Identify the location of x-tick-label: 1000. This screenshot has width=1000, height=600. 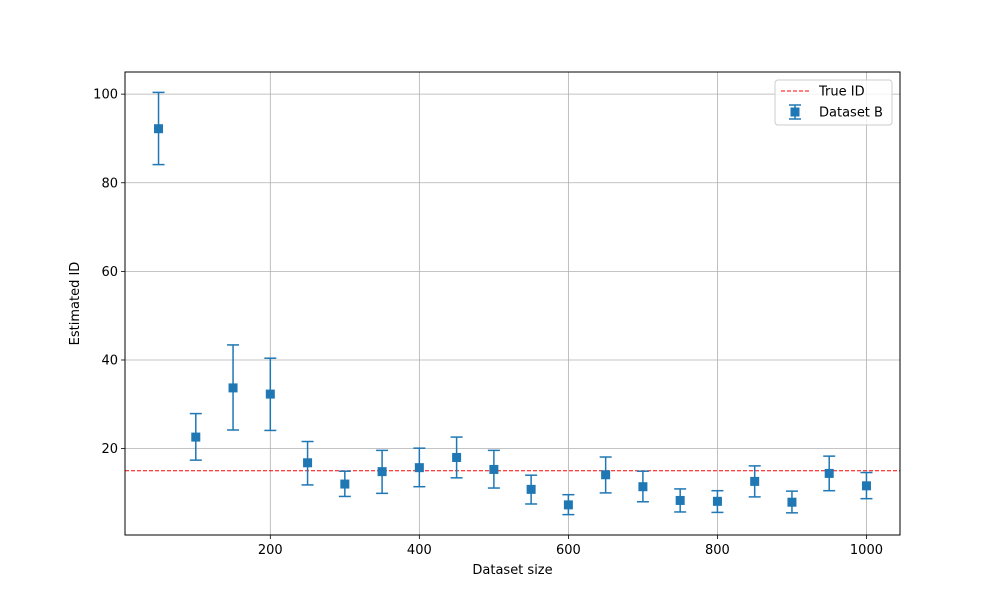
(866, 550).